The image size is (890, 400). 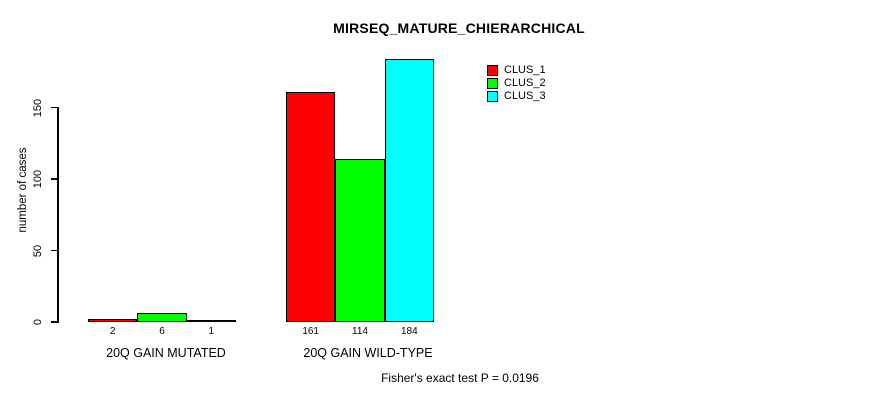 What do you see at coordinates (211, 320) in the screenshot?
I see `bar-clus_3-group1` at bounding box center [211, 320].